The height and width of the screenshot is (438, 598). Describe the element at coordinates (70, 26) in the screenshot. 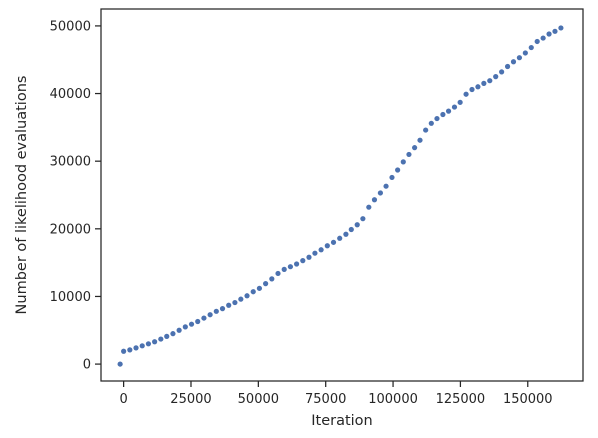

I see `y-tick-label: 50000` at that location.